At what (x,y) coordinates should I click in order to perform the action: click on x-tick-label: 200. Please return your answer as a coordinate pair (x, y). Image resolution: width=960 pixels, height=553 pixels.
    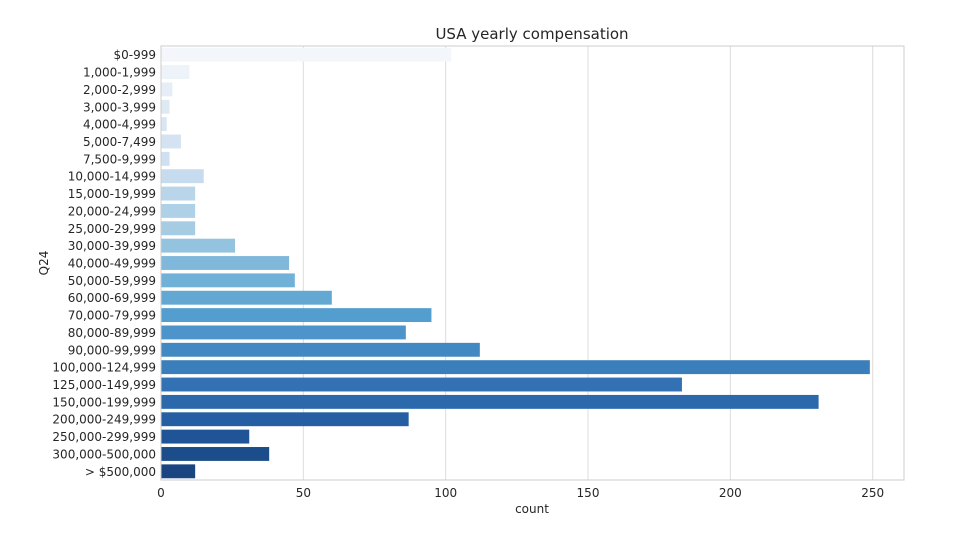
    Looking at the image, I should click on (730, 493).